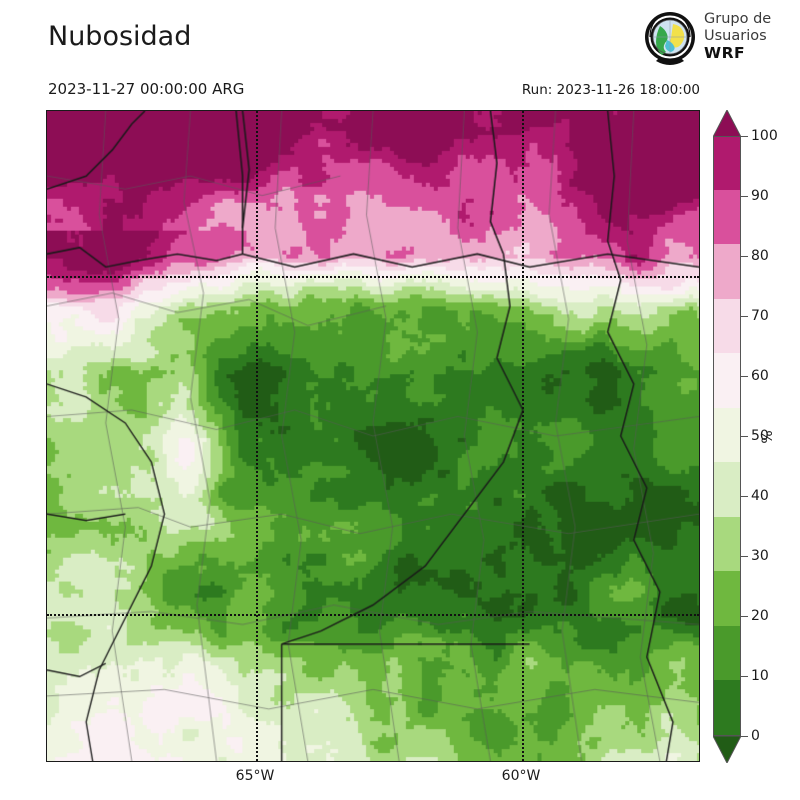 Image resolution: width=800 pixels, height=800 pixels. I want to click on colorbar-tick-label: 90, so click(760, 196).